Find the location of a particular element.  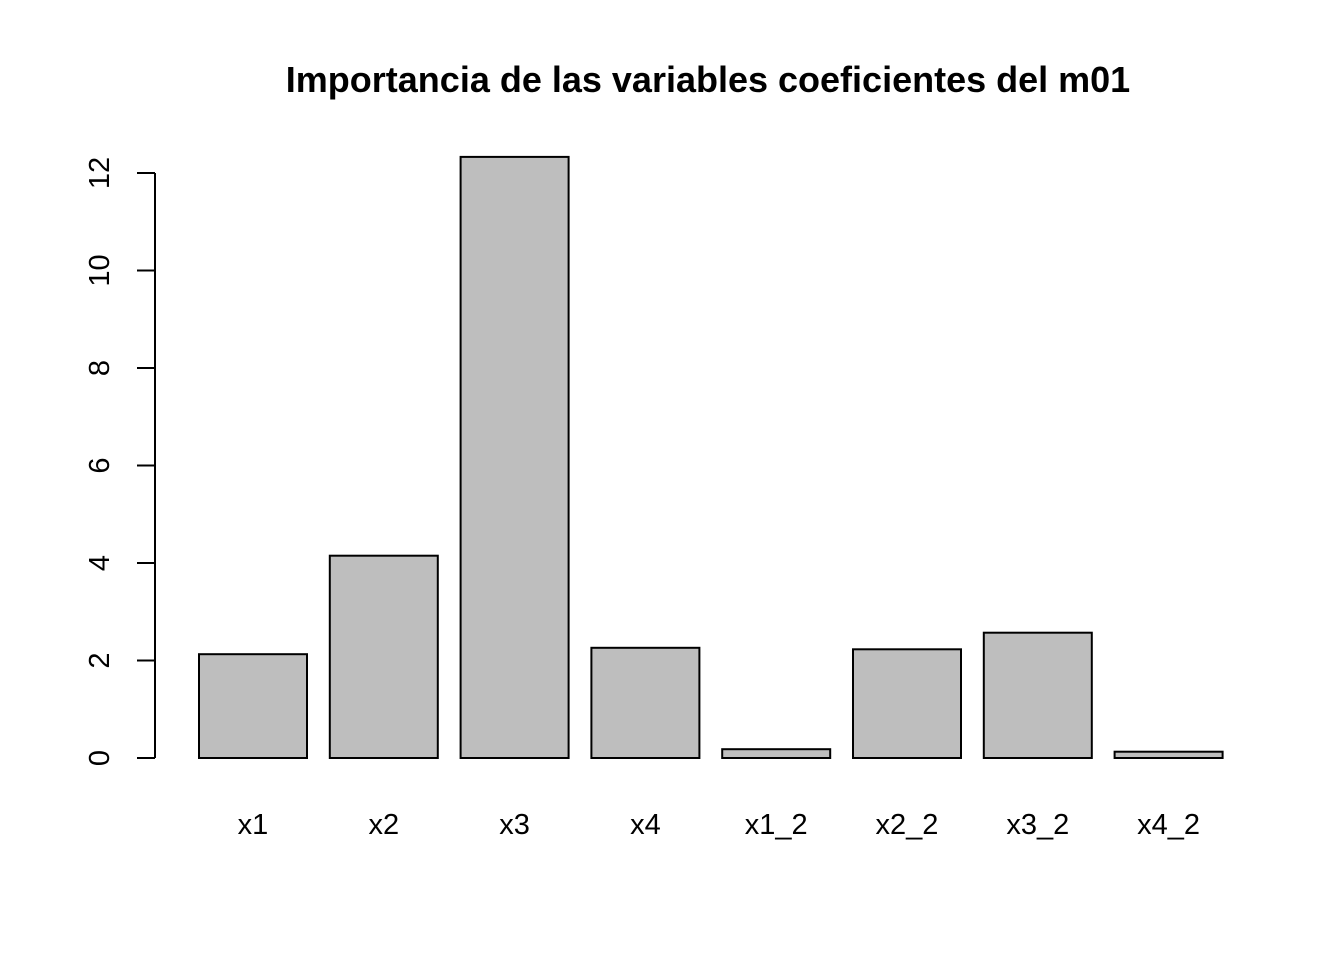

x-tick-label: x3_2 is located at coordinates (1037, 825).